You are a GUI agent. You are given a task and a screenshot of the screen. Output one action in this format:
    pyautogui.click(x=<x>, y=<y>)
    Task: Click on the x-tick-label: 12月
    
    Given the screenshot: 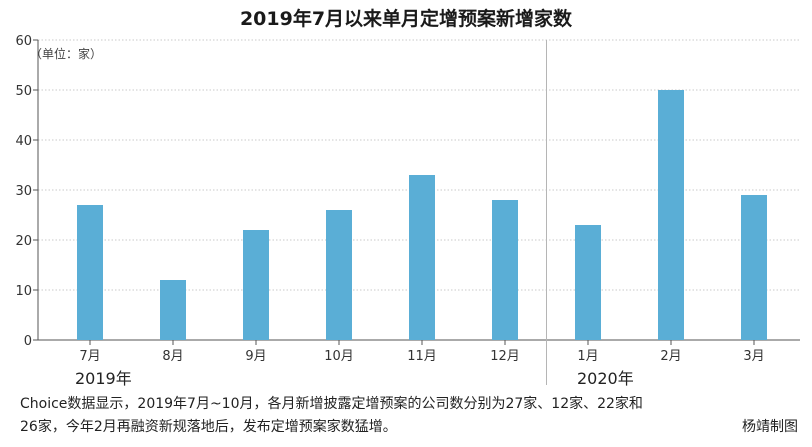 What is the action you would take?
    pyautogui.click(x=505, y=356)
    